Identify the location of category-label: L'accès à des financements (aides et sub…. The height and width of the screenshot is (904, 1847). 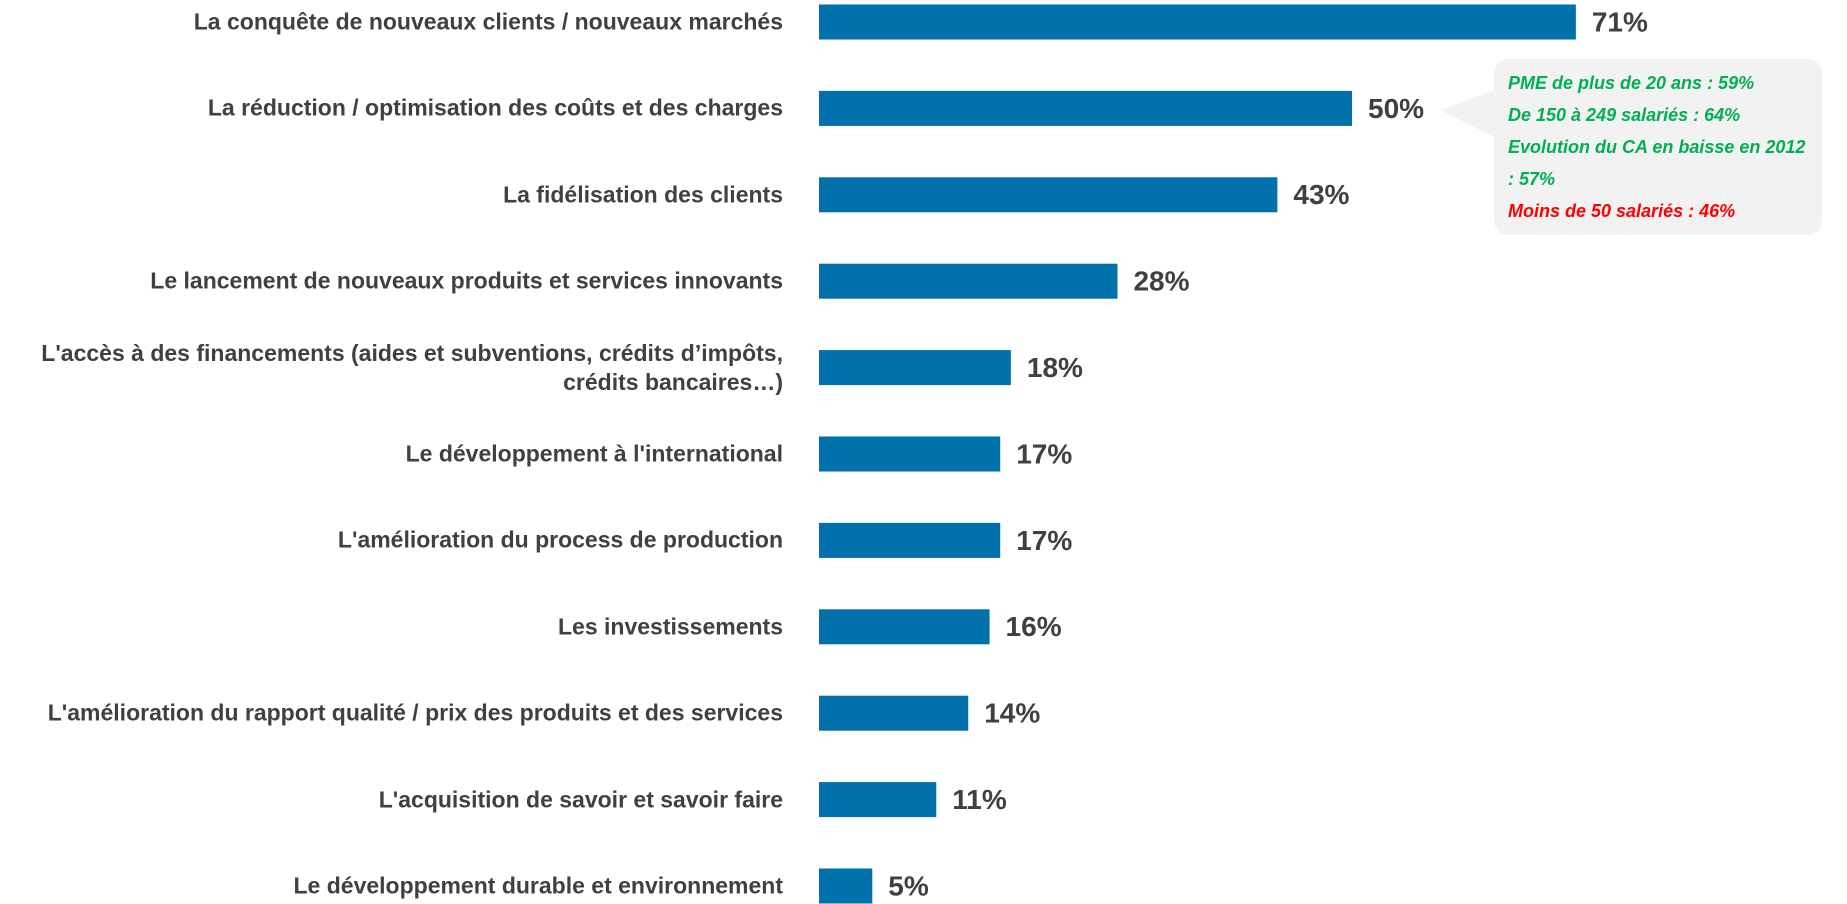
(412, 367).